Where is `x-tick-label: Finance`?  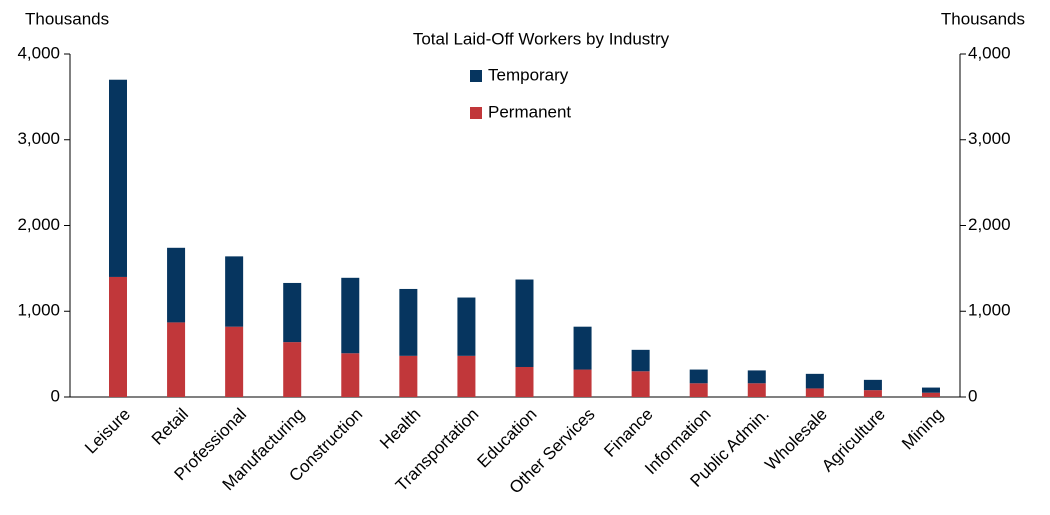 x-tick-label: Finance is located at coordinates (628, 433).